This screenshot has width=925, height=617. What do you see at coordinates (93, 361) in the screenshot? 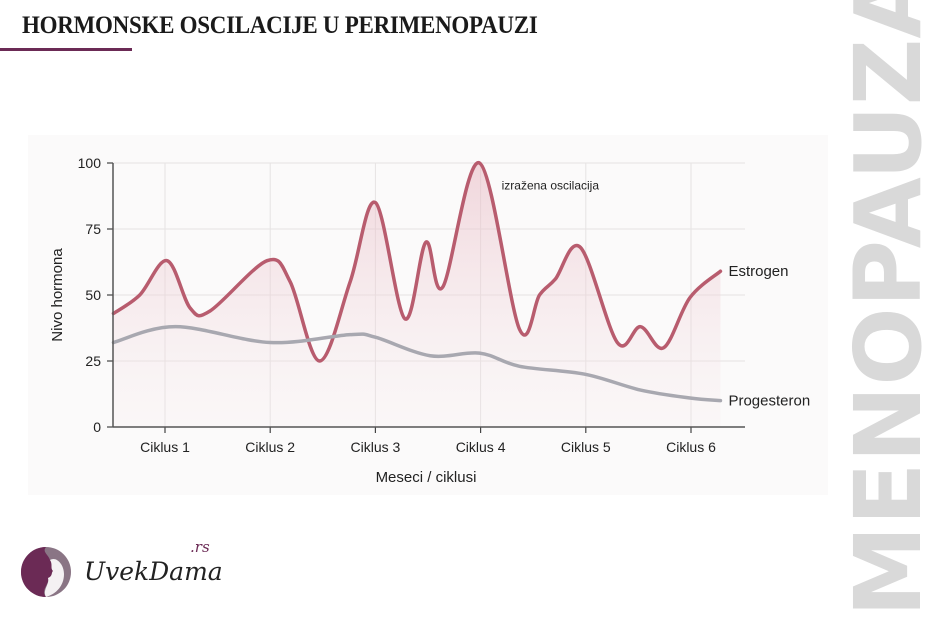
I see `y-tick-label: 25` at bounding box center [93, 361].